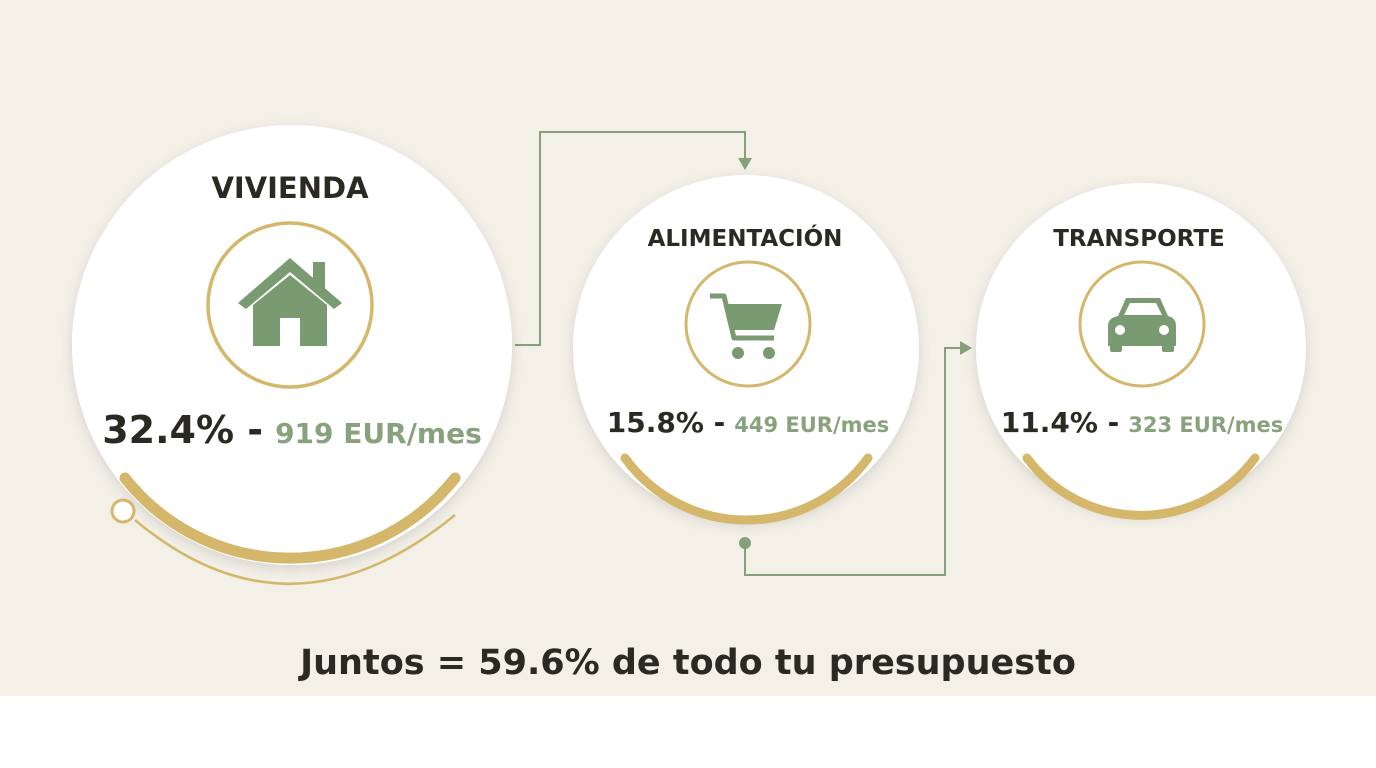 This screenshot has width=1376, height=768. Describe the element at coordinates (378, 433) in the screenshot. I see `node-amount: 919 EUR/mes` at that location.